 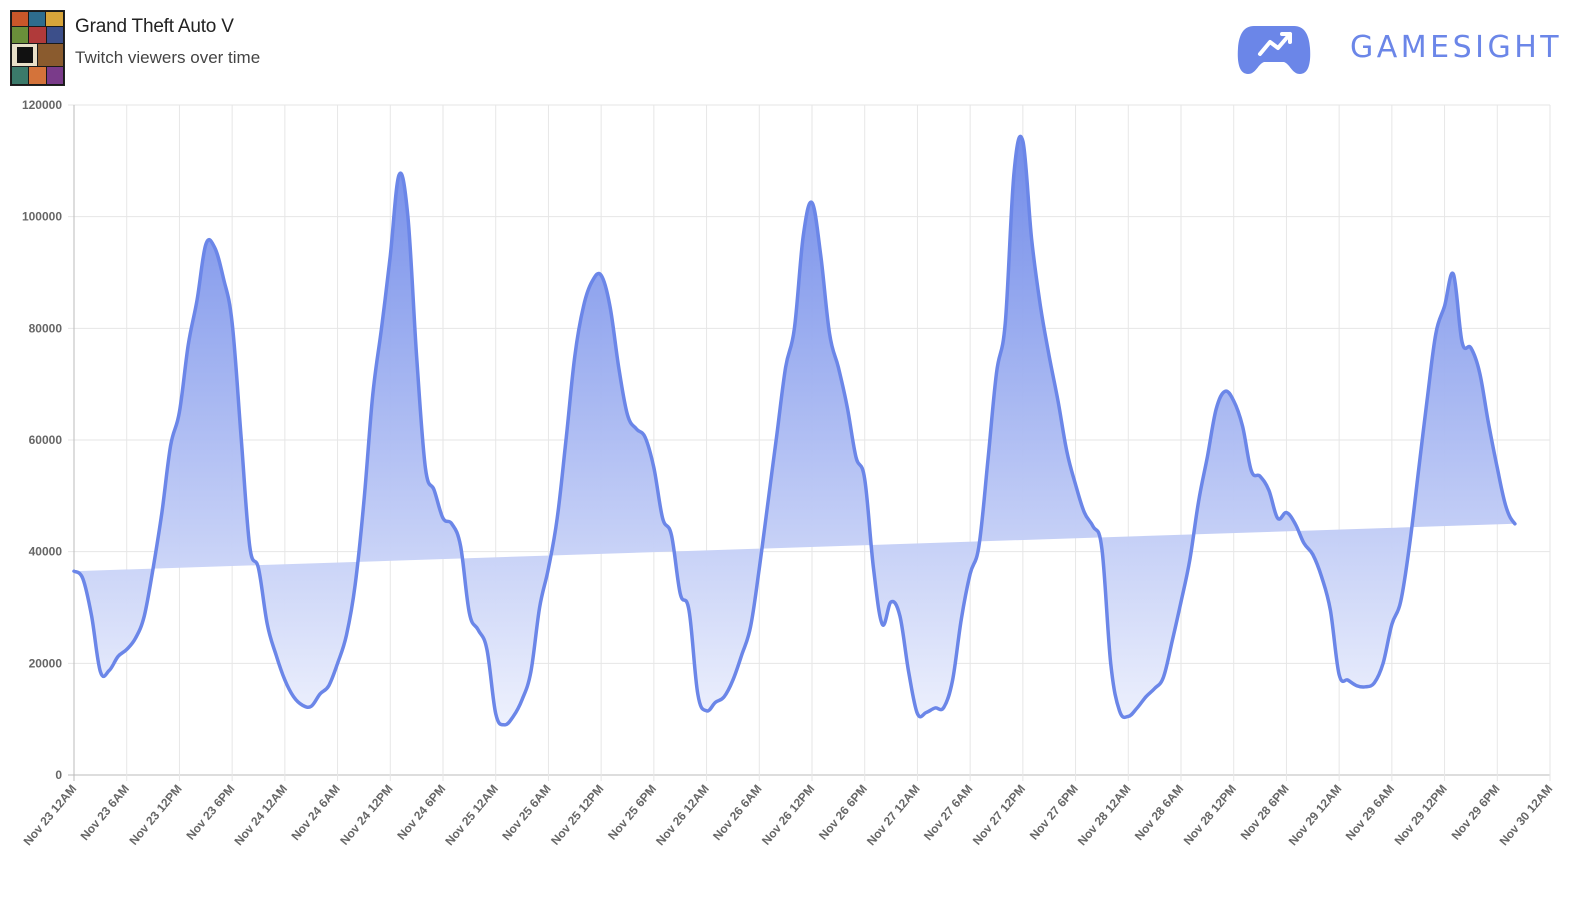 I want to click on x-tick-label: Nov 23 12AM, so click(x=50, y=815).